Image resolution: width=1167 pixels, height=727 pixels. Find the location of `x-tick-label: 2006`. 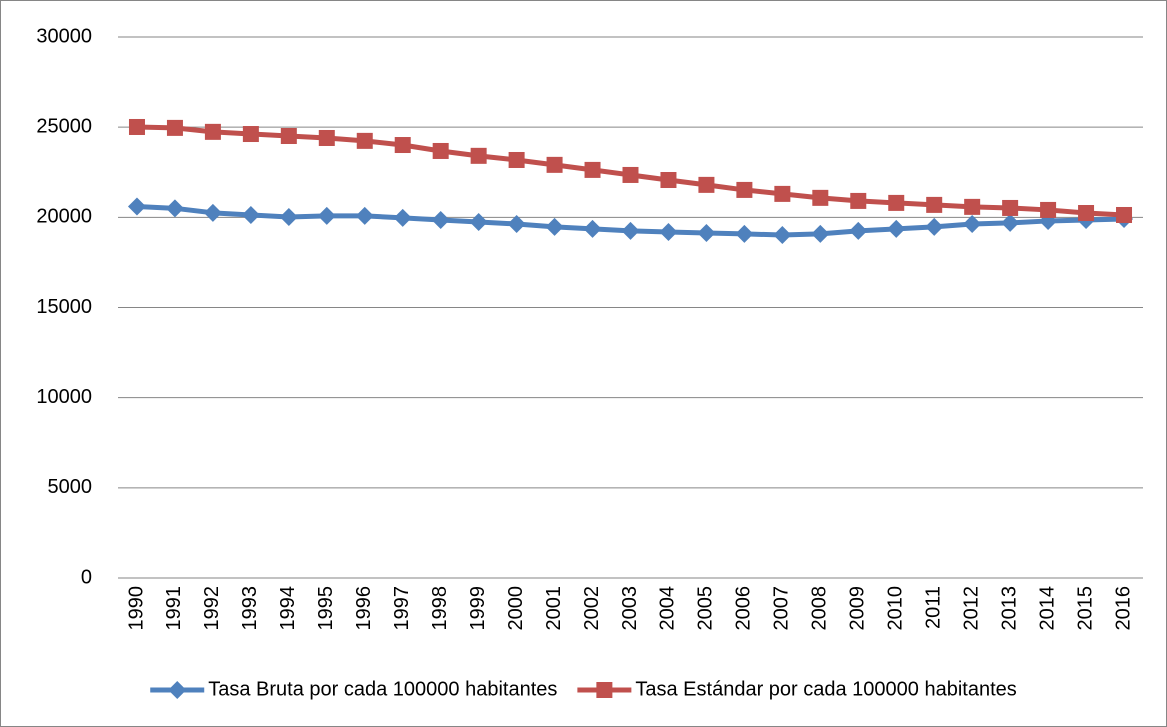

x-tick-label: 2006 is located at coordinates (744, 608).